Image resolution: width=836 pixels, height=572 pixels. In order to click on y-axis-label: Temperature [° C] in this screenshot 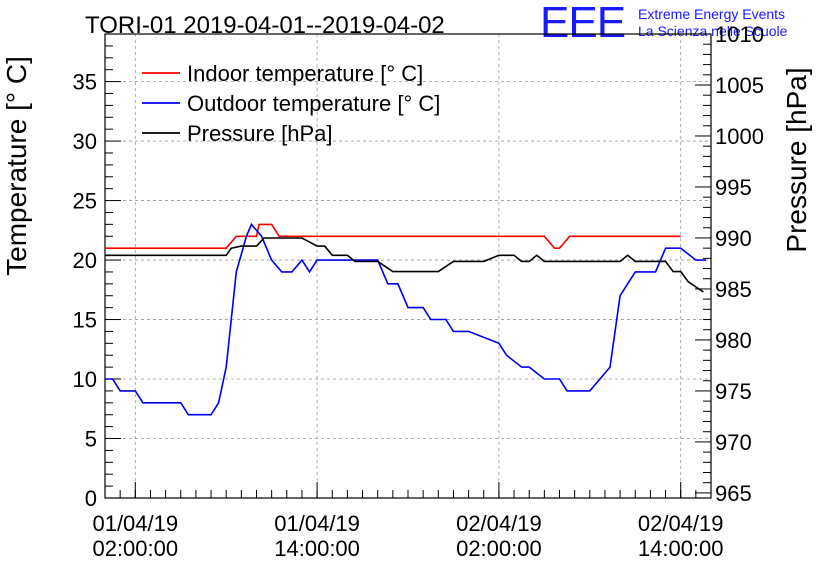, I will do `click(16, 166)`.